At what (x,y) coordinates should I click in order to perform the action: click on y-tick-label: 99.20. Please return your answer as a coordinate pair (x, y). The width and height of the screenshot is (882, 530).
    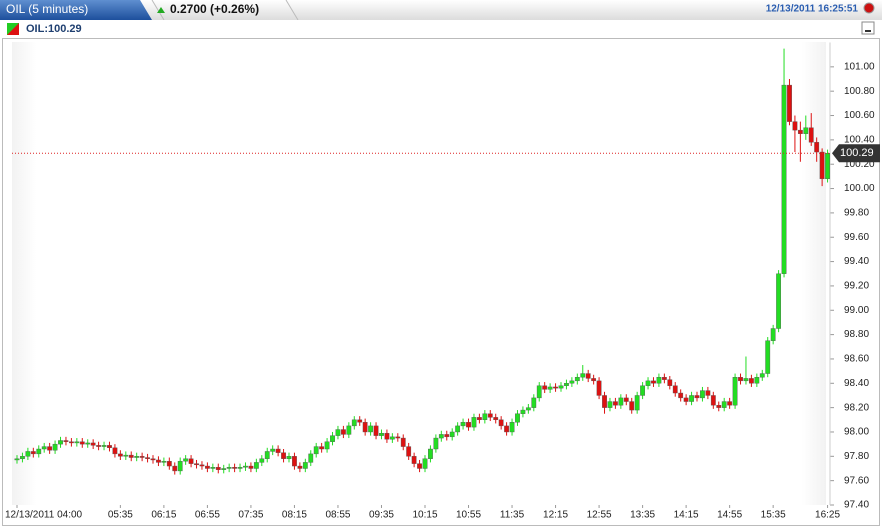
    Looking at the image, I should click on (856, 286).